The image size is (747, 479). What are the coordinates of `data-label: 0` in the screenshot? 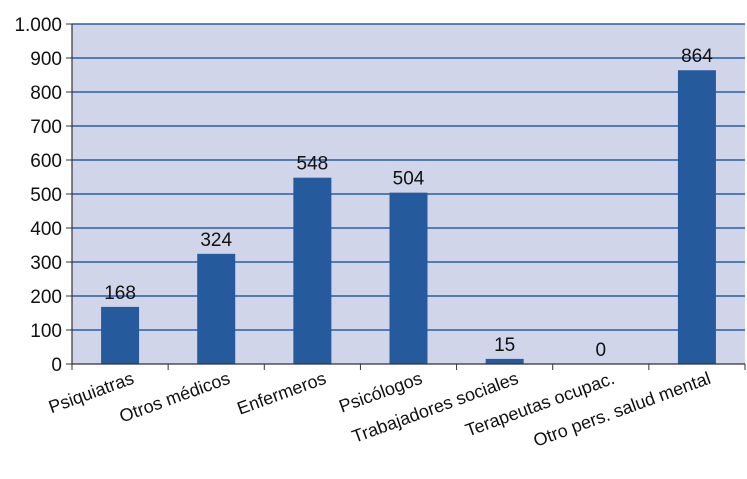 It's located at (600, 350).